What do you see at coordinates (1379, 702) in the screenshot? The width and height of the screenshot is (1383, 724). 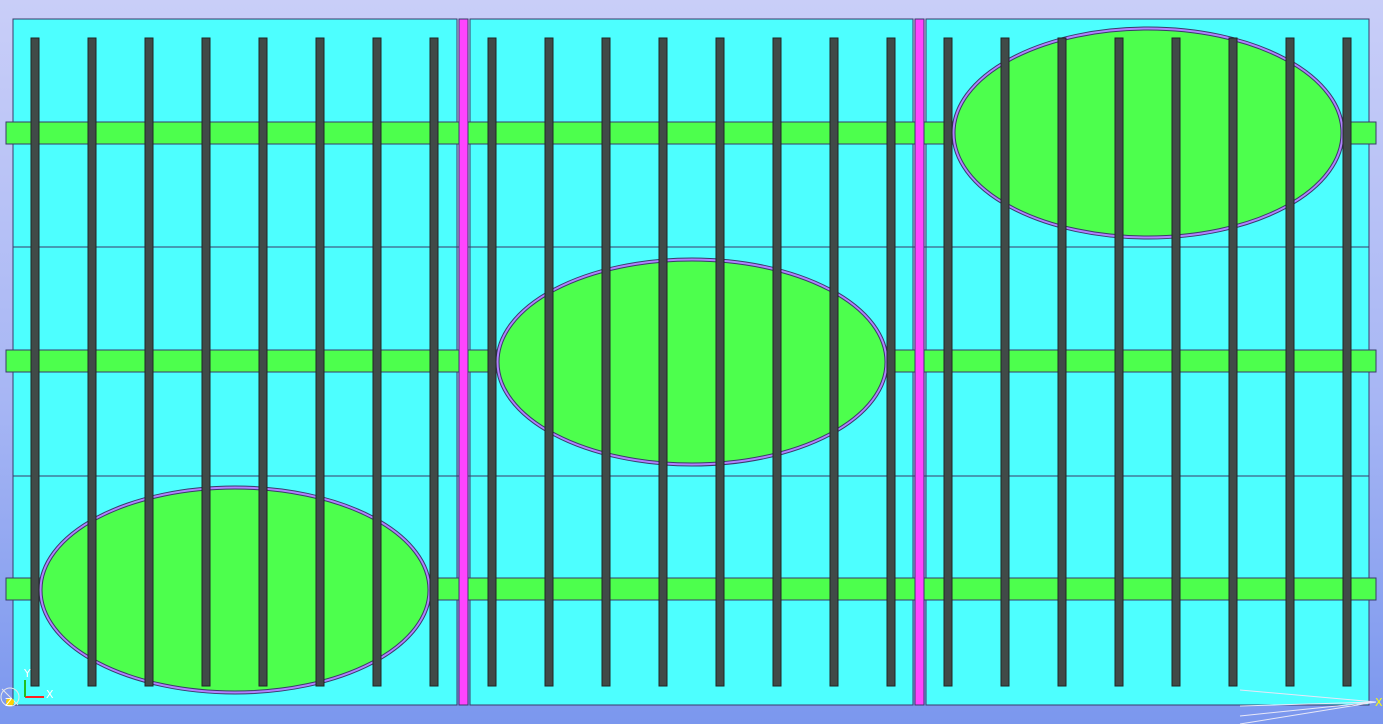 I see `view-x-label: X` at bounding box center [1379, 702].